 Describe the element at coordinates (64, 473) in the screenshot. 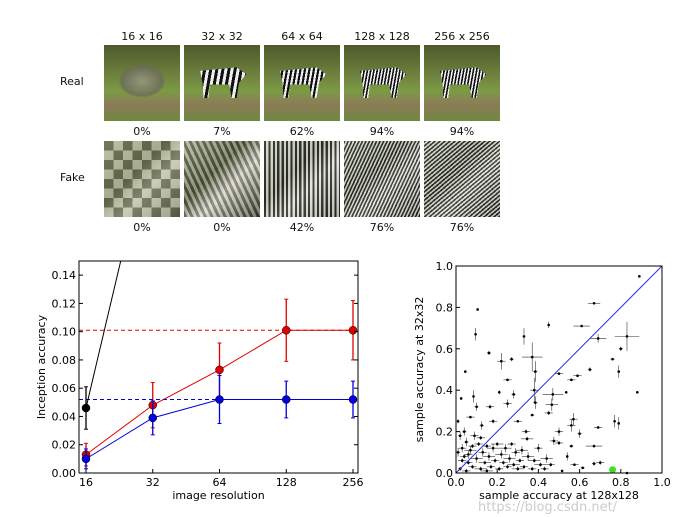

I see `y-tick-label: 0.00` at that location.